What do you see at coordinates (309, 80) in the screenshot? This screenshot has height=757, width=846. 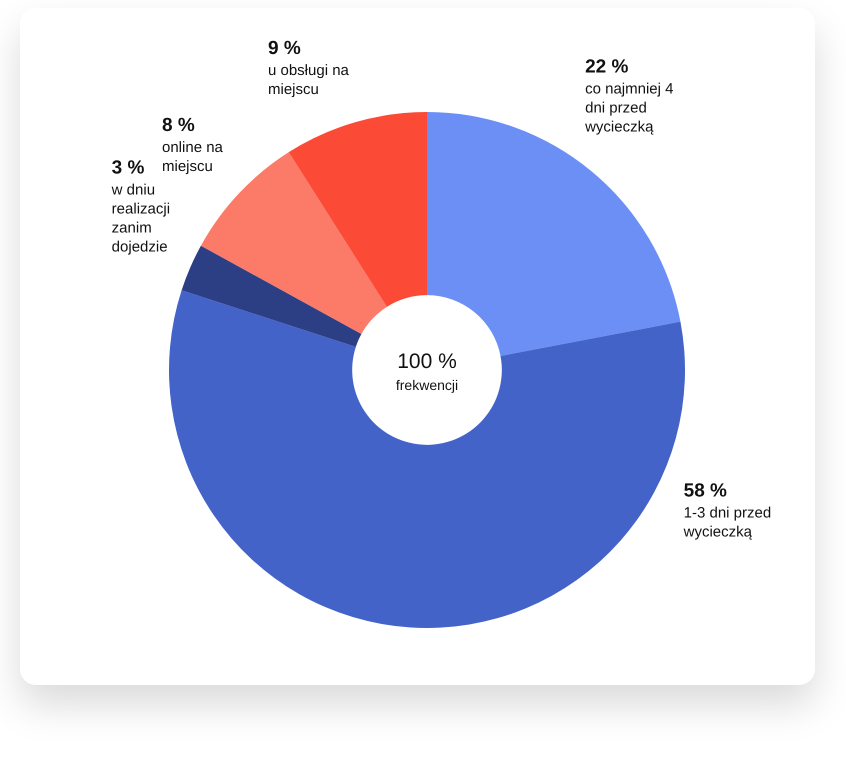 I see `slice-label: u obsługi na miejscu` at bounding box center [309, 80].